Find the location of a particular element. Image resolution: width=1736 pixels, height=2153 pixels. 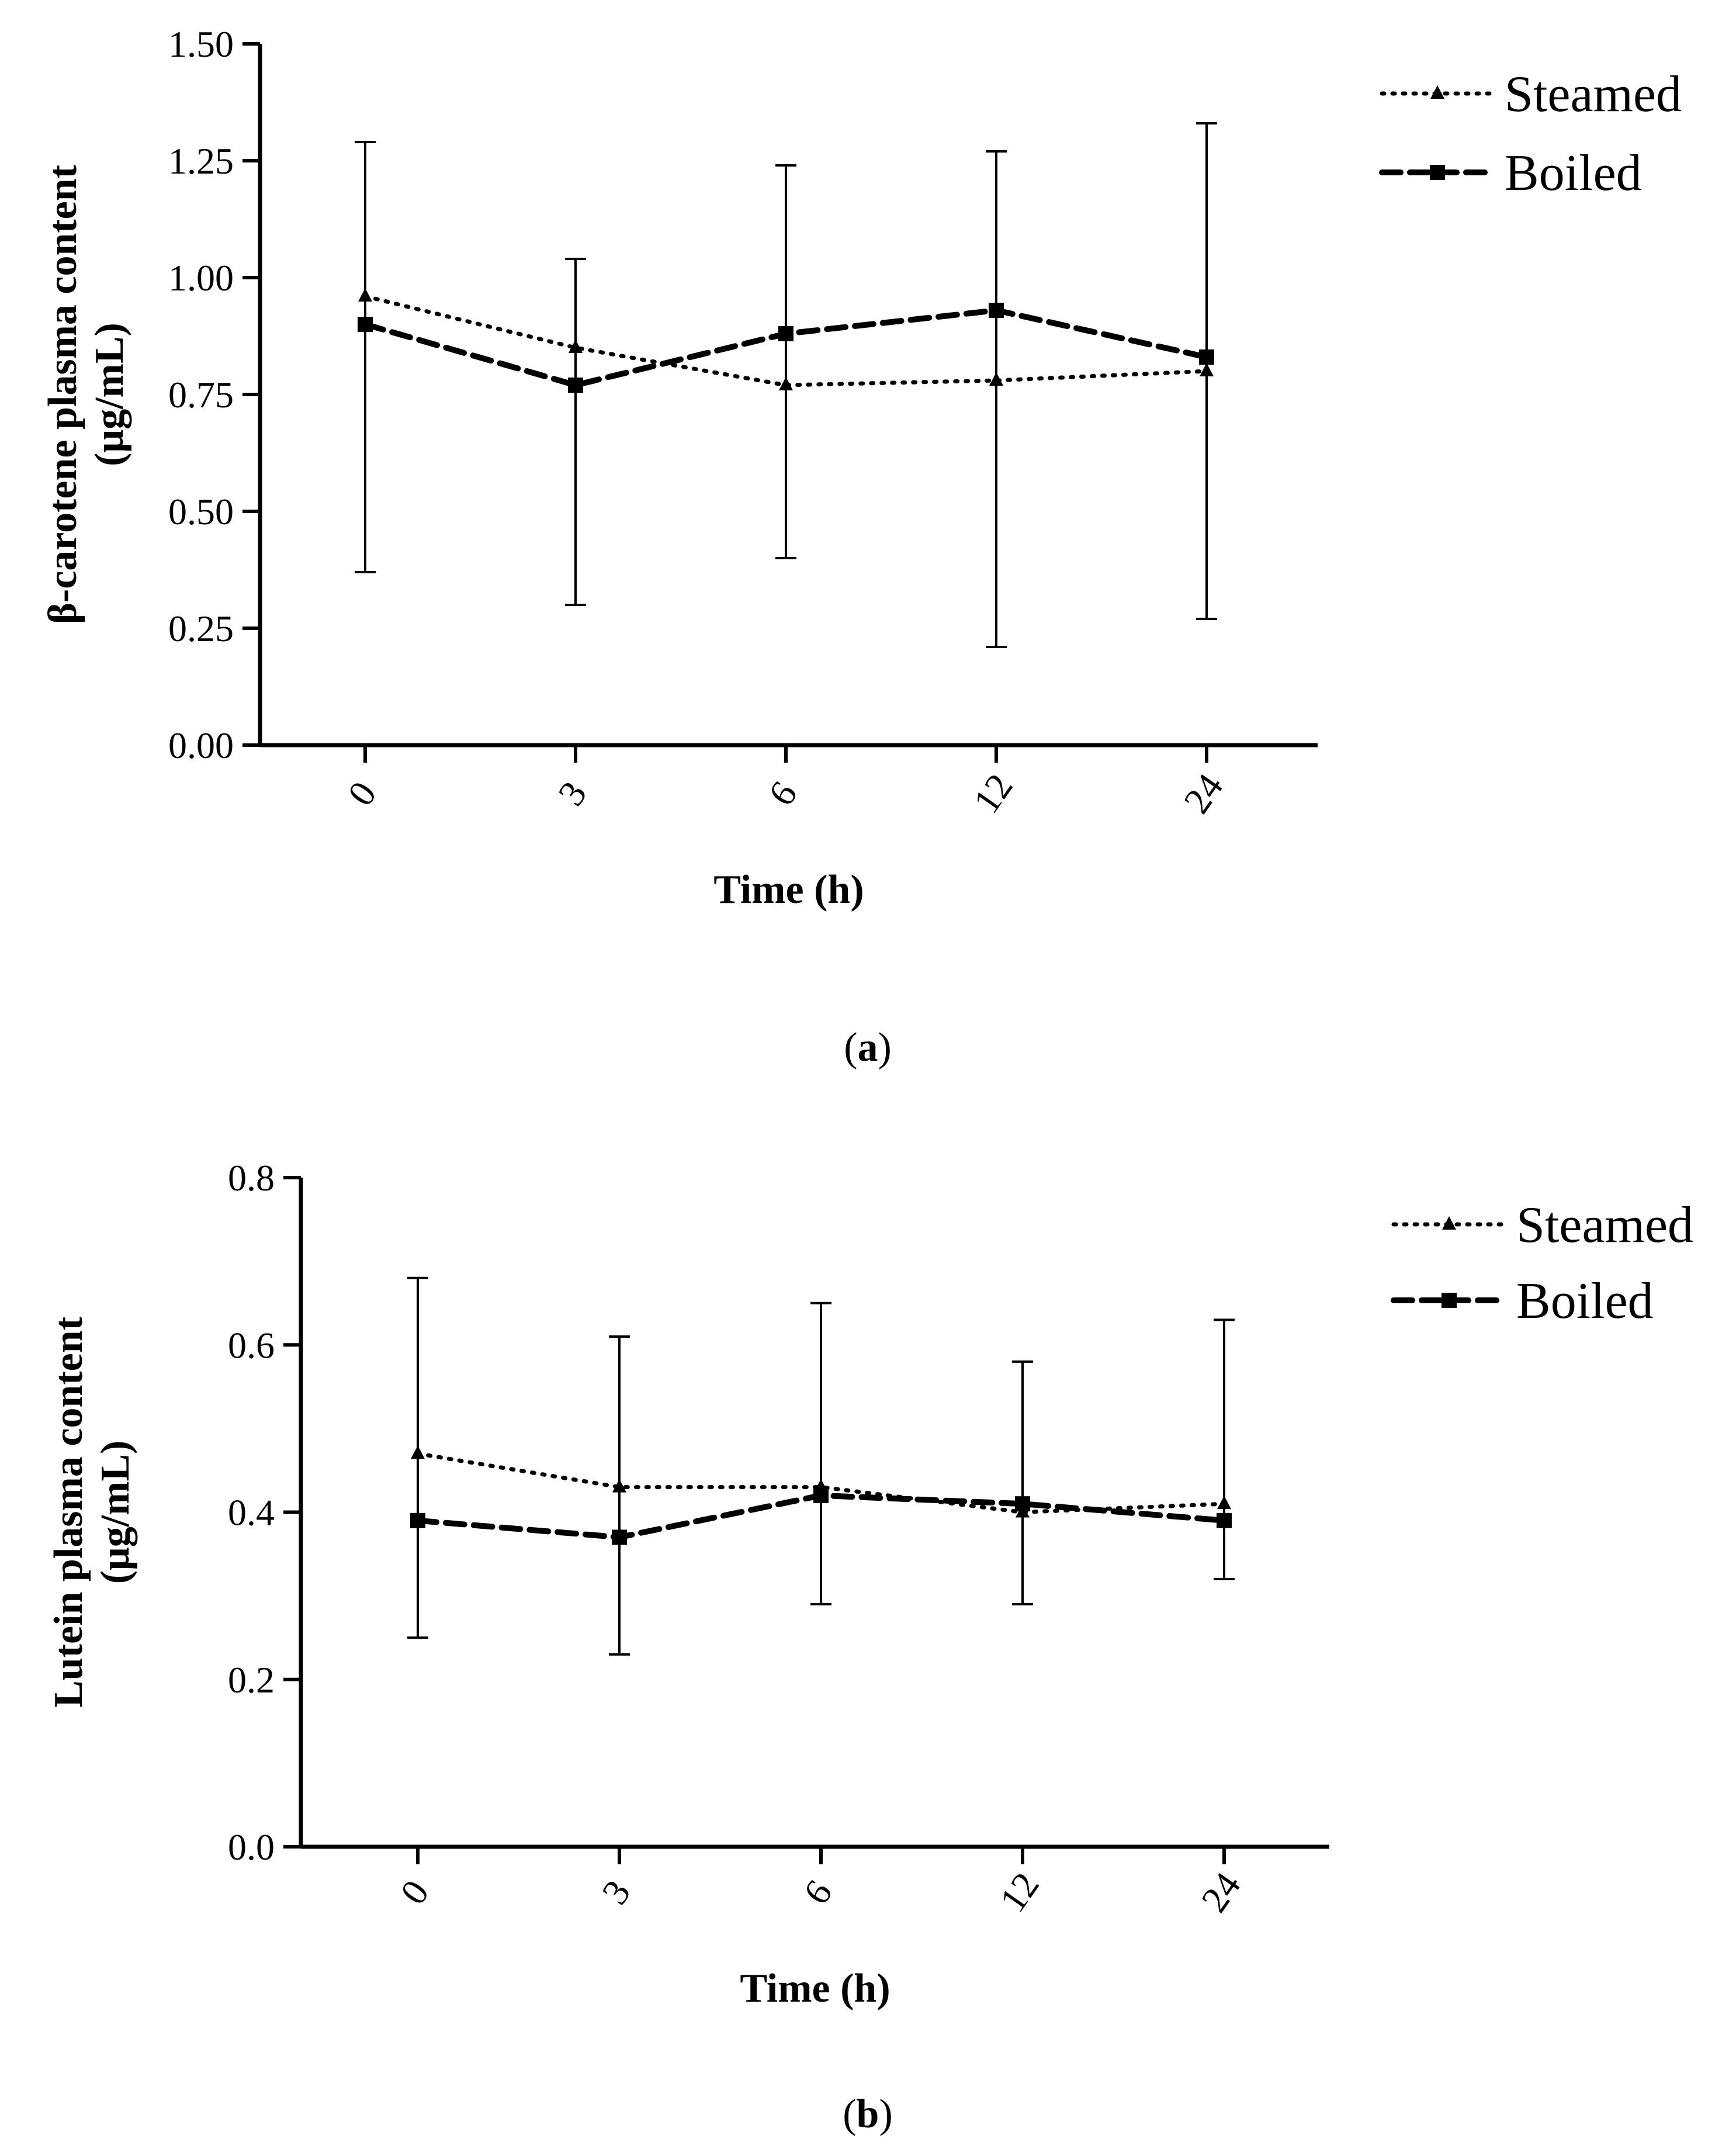

y-tick-label: 0.6 is located at coordinates (251, 1345).